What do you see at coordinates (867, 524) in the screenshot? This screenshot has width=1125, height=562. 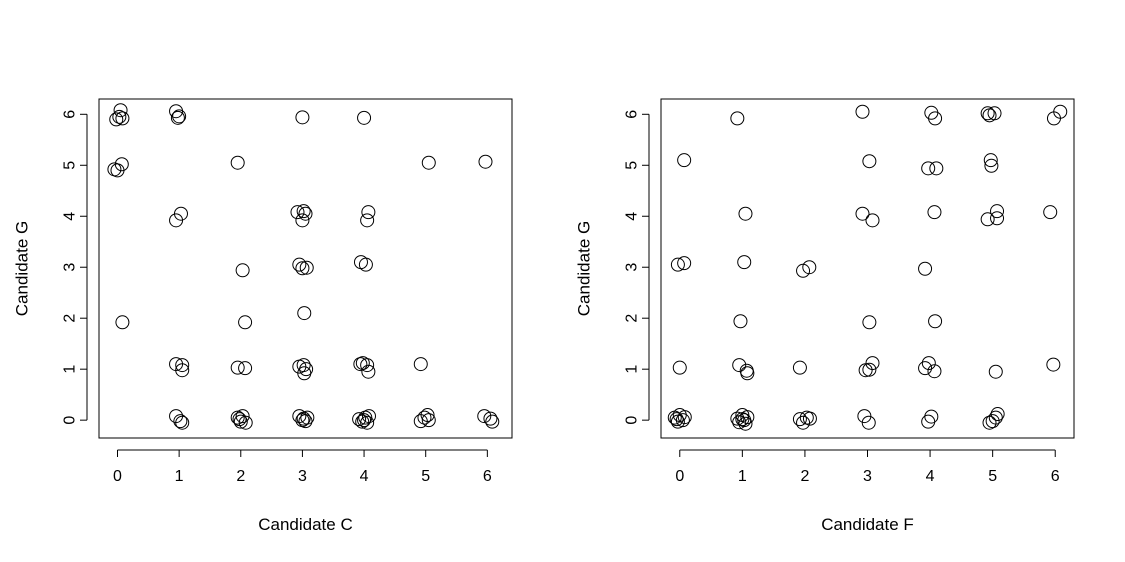 I see `x-axis-label: Candidate F` at bounding box center [867, 524].